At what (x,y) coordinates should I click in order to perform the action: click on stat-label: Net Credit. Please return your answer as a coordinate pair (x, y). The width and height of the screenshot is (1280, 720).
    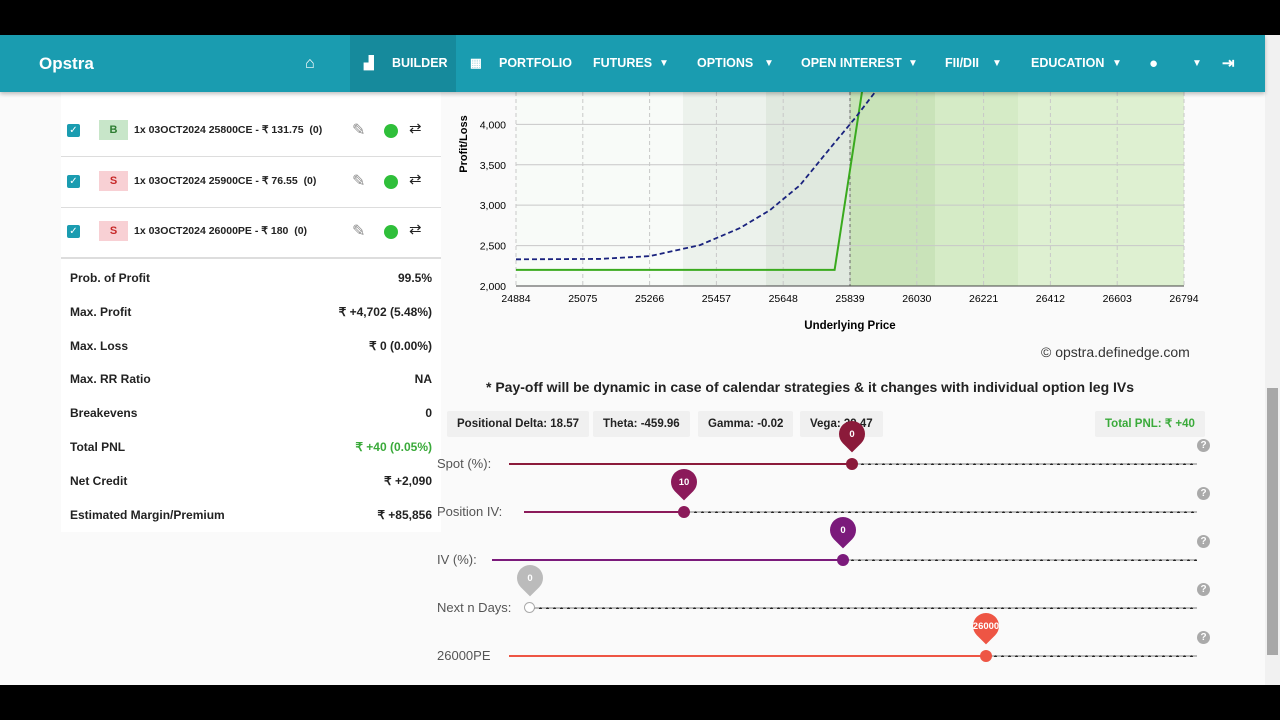
    Looking at the image, I should click on (99, 480).